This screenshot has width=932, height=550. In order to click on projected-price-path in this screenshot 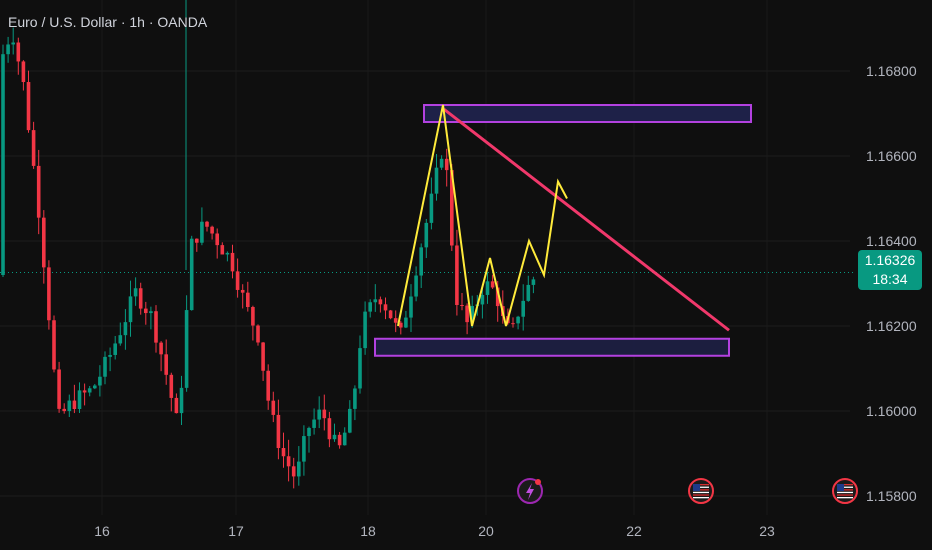, I will do `click(482, 215)`.